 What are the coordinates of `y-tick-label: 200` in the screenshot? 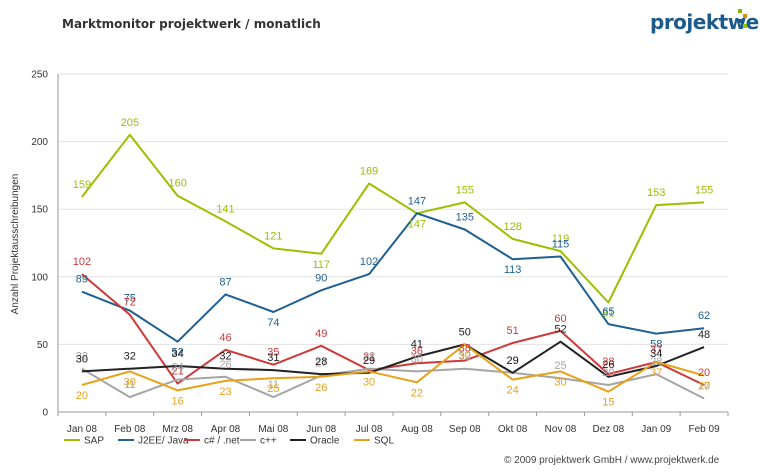 It's located at (39, 142).